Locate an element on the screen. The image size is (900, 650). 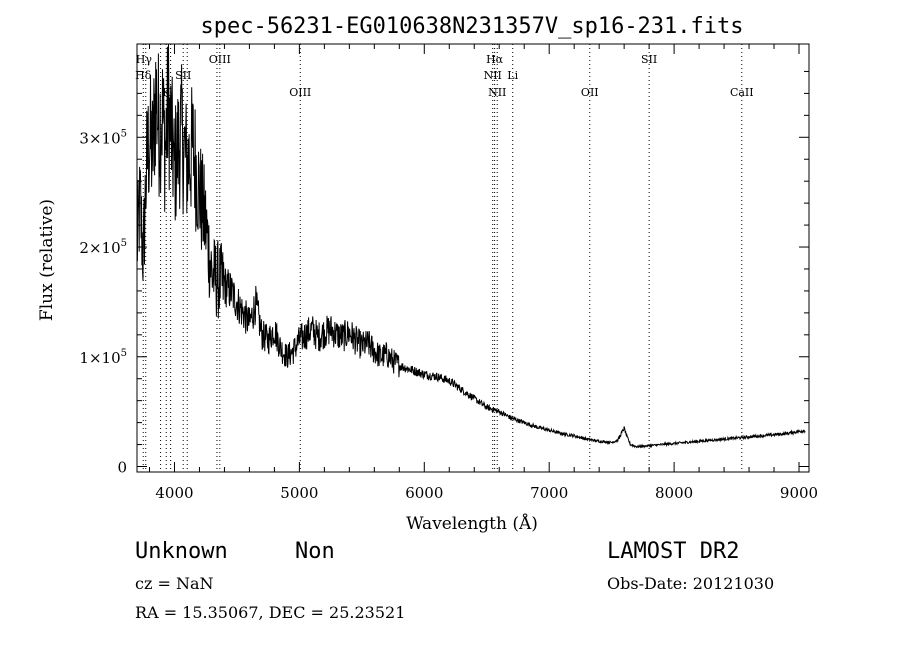
obs-date-readout: Obs-Date: 20121030 is located at coordinates (691, 583).